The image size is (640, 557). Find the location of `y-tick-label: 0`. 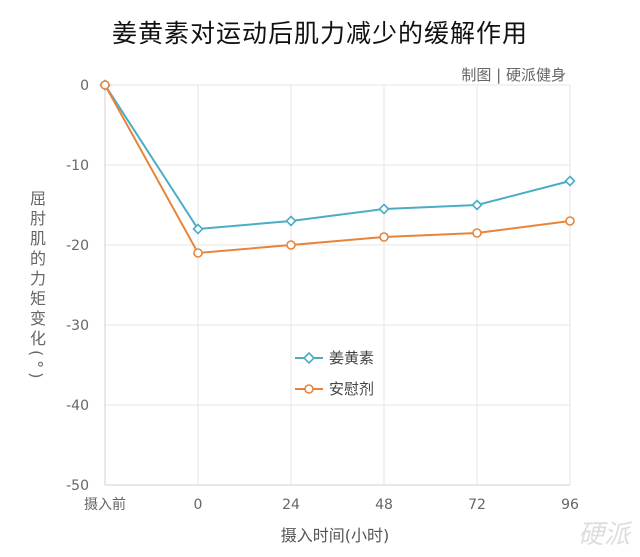

y-tick-label: 0 is located at coordinates (84, 86).